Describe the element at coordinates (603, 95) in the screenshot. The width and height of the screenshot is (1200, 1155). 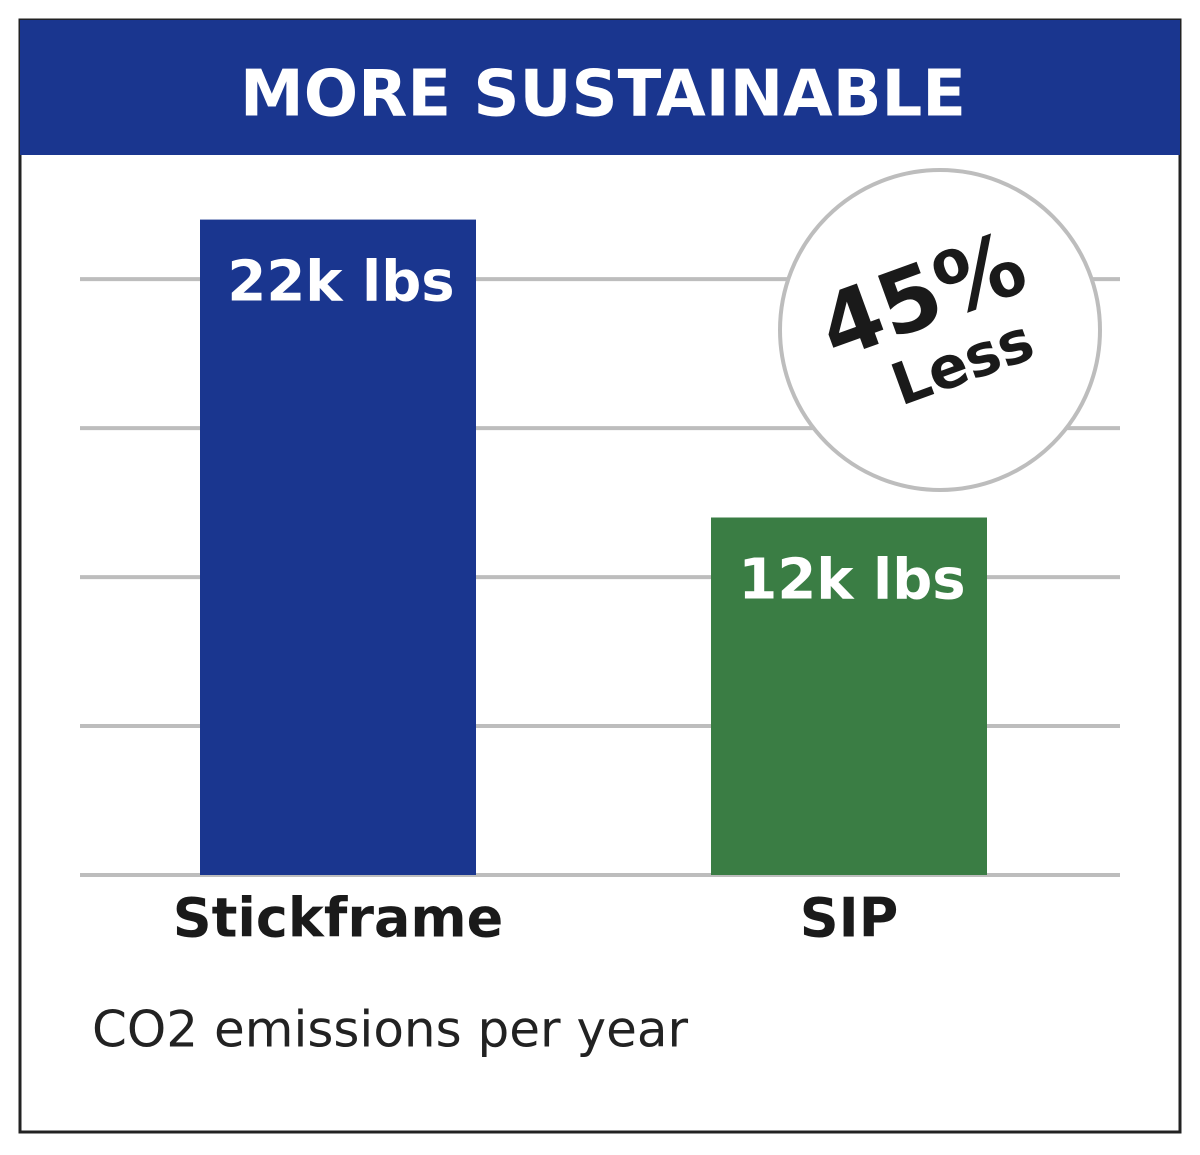
I see `chart-title: MORE SUSTAINABLE` at that location.